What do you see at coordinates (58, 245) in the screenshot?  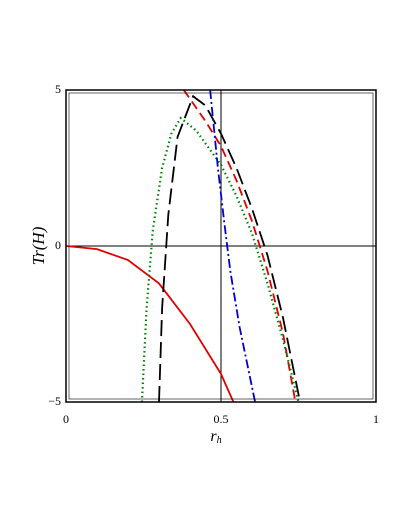 I see `y-tick-label: 0` at bounding box center [58, 245].